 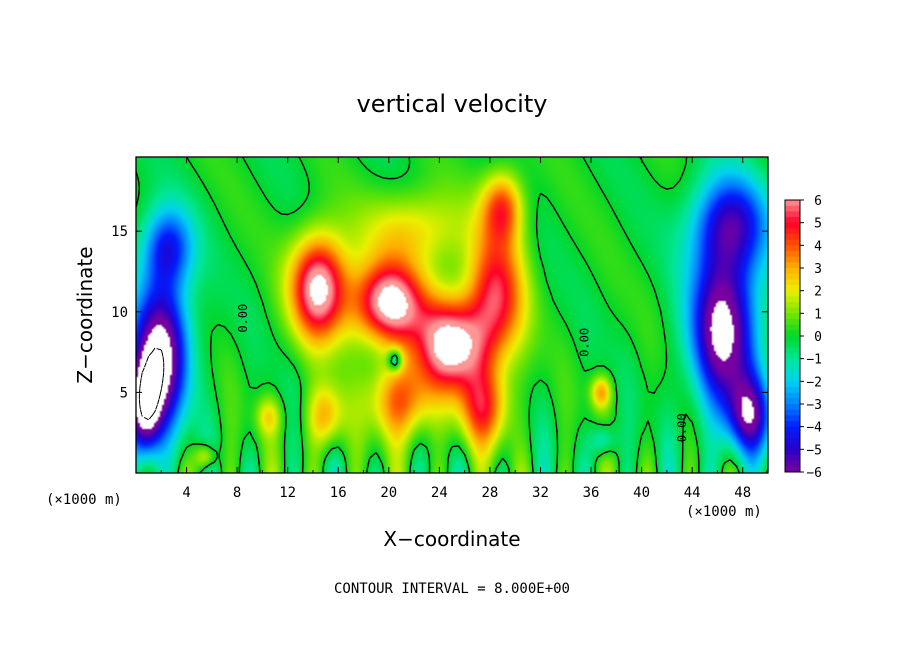 I want to click on x-tick-label: 8, so click(x=237, y=493).